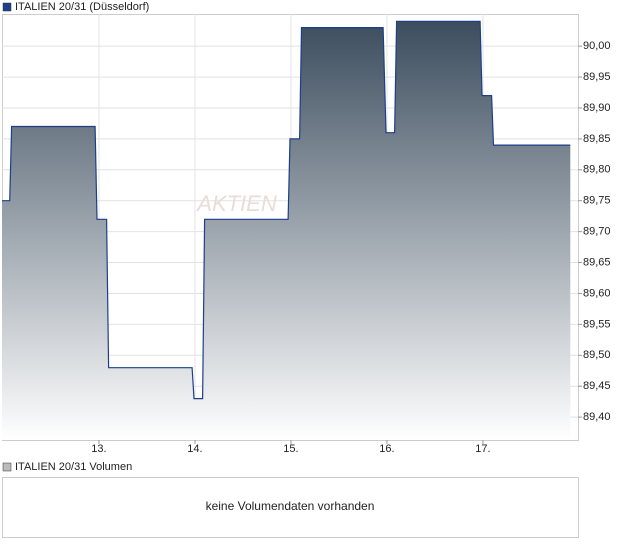  I want to click on y-tick-label: 89,80, so click(597, 170).